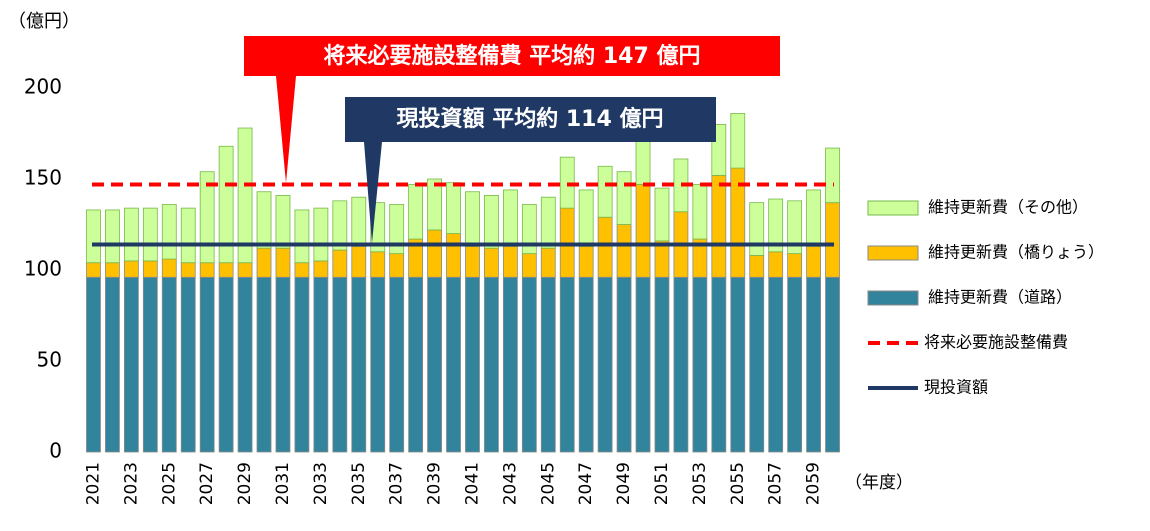 The width and height of the screenshot is (1150, 531). What do you see at coordinates (624, 483) in the screenshot?
I see `x-tick-label: 2049` at bounding box center [624, 483].